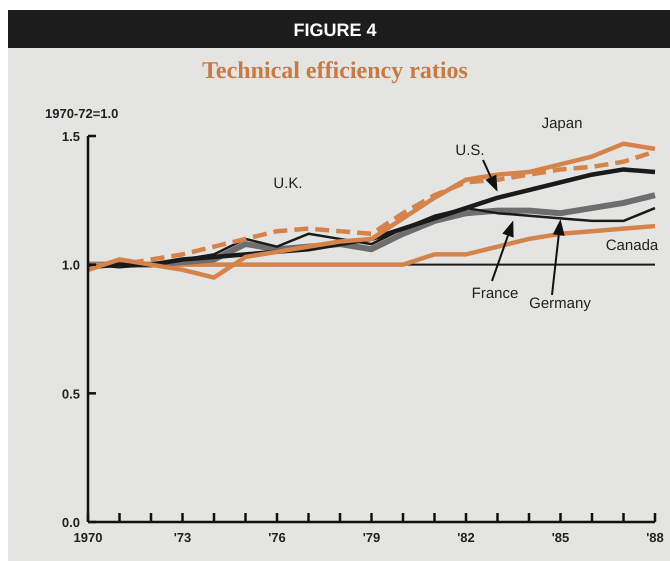 This screenshot has width=670, height=561. Describe the element at coordinates (562, 123) in the screenshot. I see `series-label: Japan` at that location.